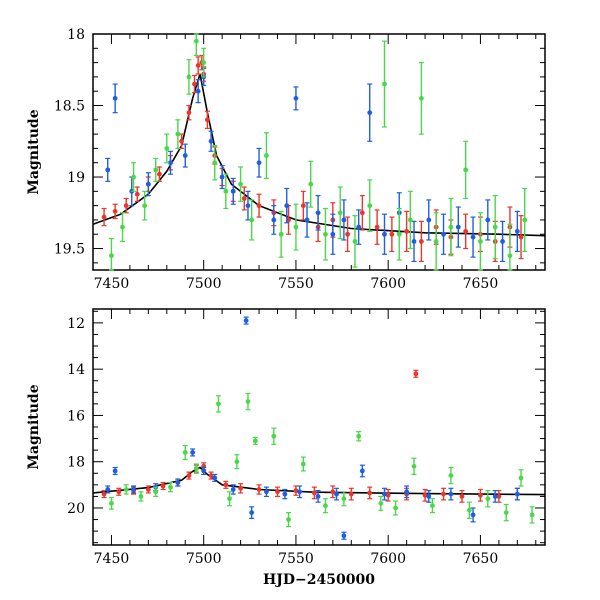 This screenshot has width=600, height=600. I want to click on top-y-tick-label: 19.5, so click(69, 250).